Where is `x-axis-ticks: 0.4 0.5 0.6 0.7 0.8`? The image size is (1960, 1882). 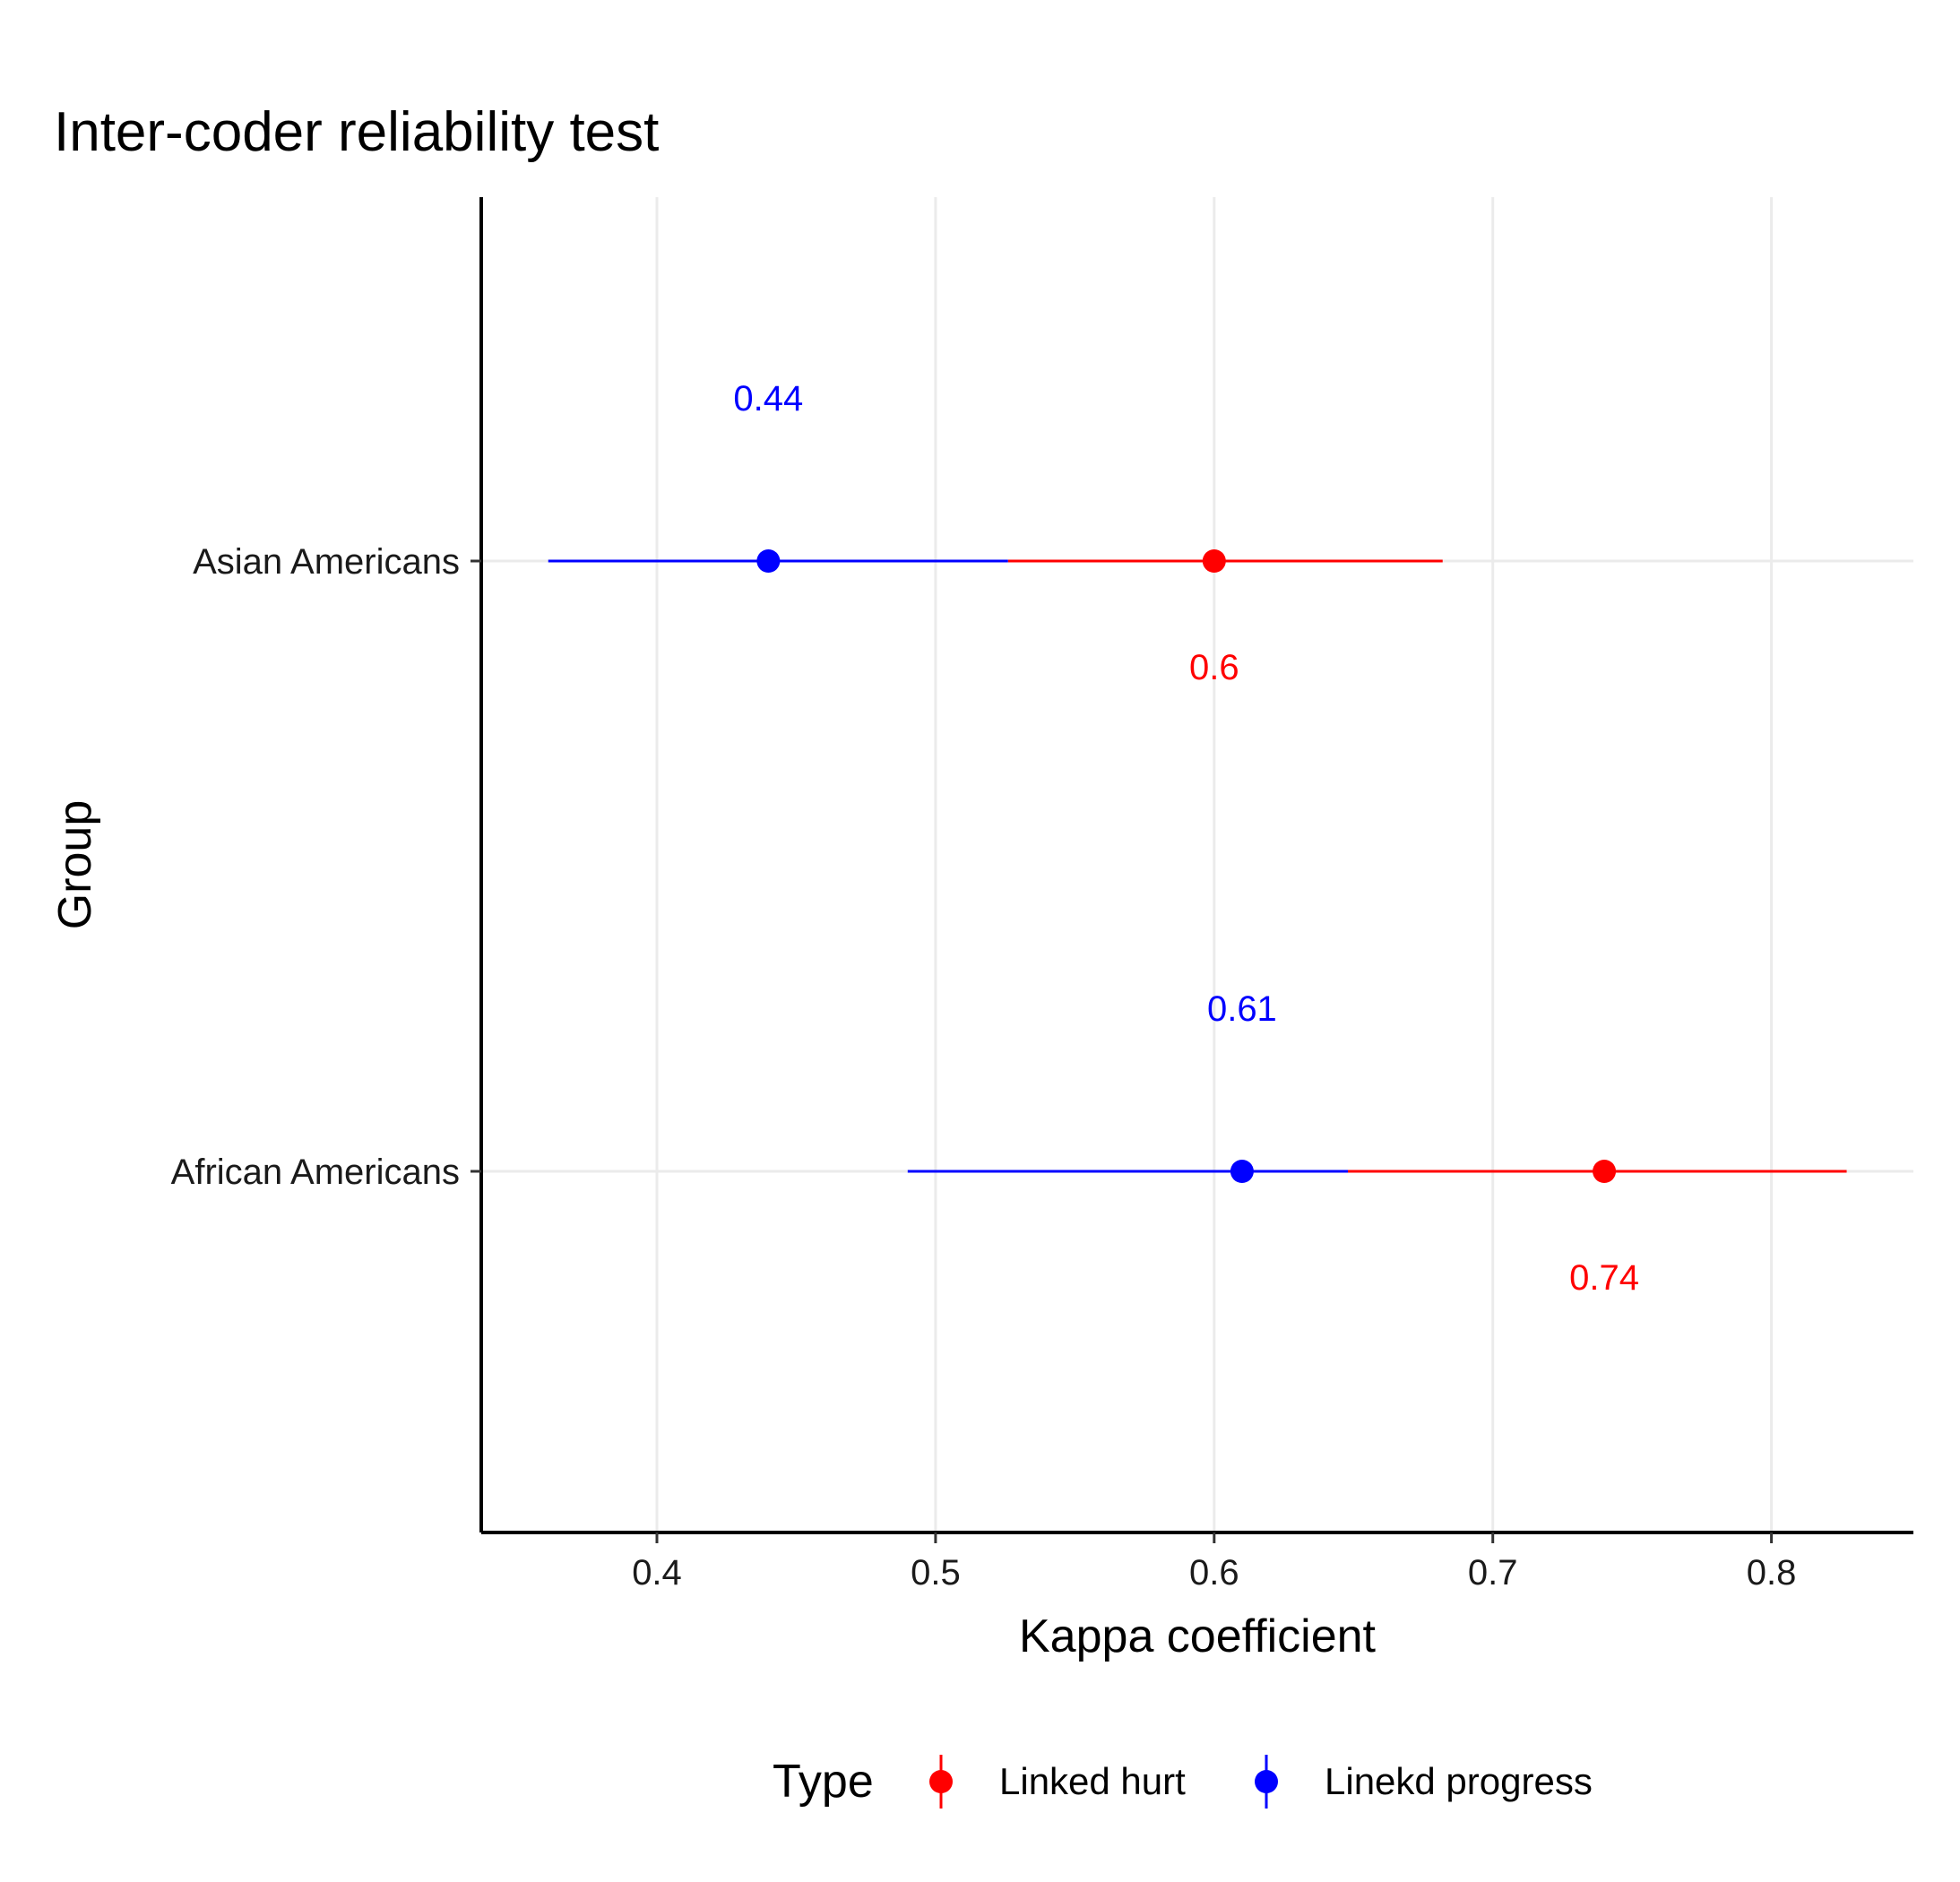
x-axis-ticks: 0.4 0.5 0.6 0.7 0.8 is located at coordinates (1214, 1562).